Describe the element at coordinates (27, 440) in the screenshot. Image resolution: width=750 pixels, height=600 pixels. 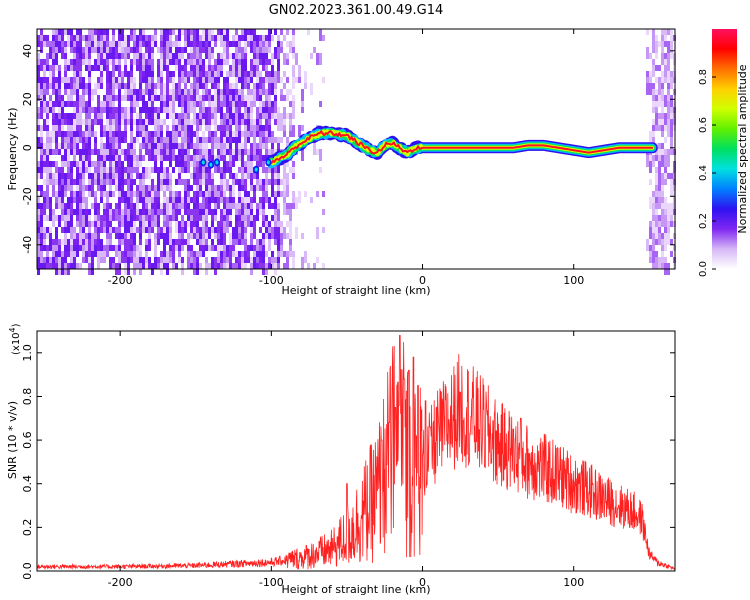
I see `y-tick-label: 0.6` at that location.